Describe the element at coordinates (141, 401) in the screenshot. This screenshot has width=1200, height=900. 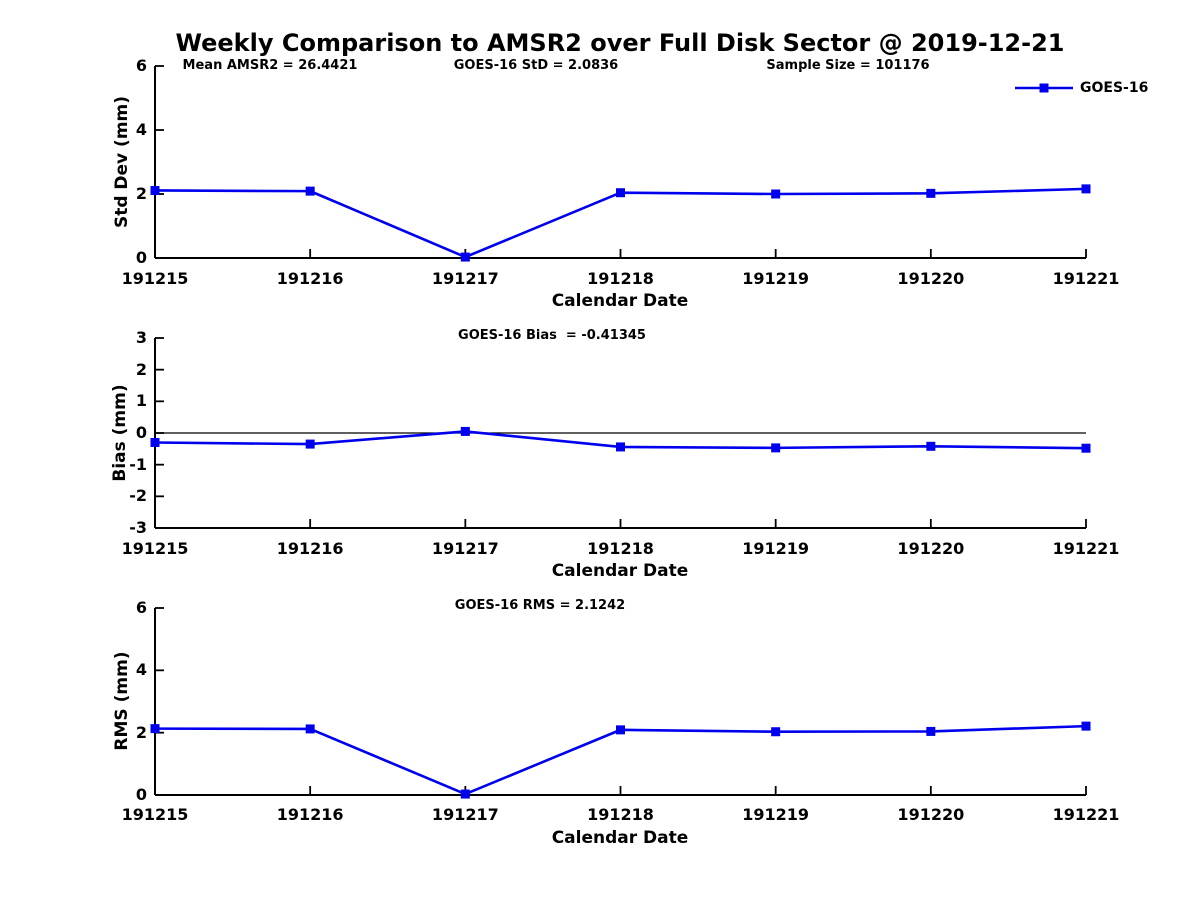
I see `y-tick-label: 1` at that location.